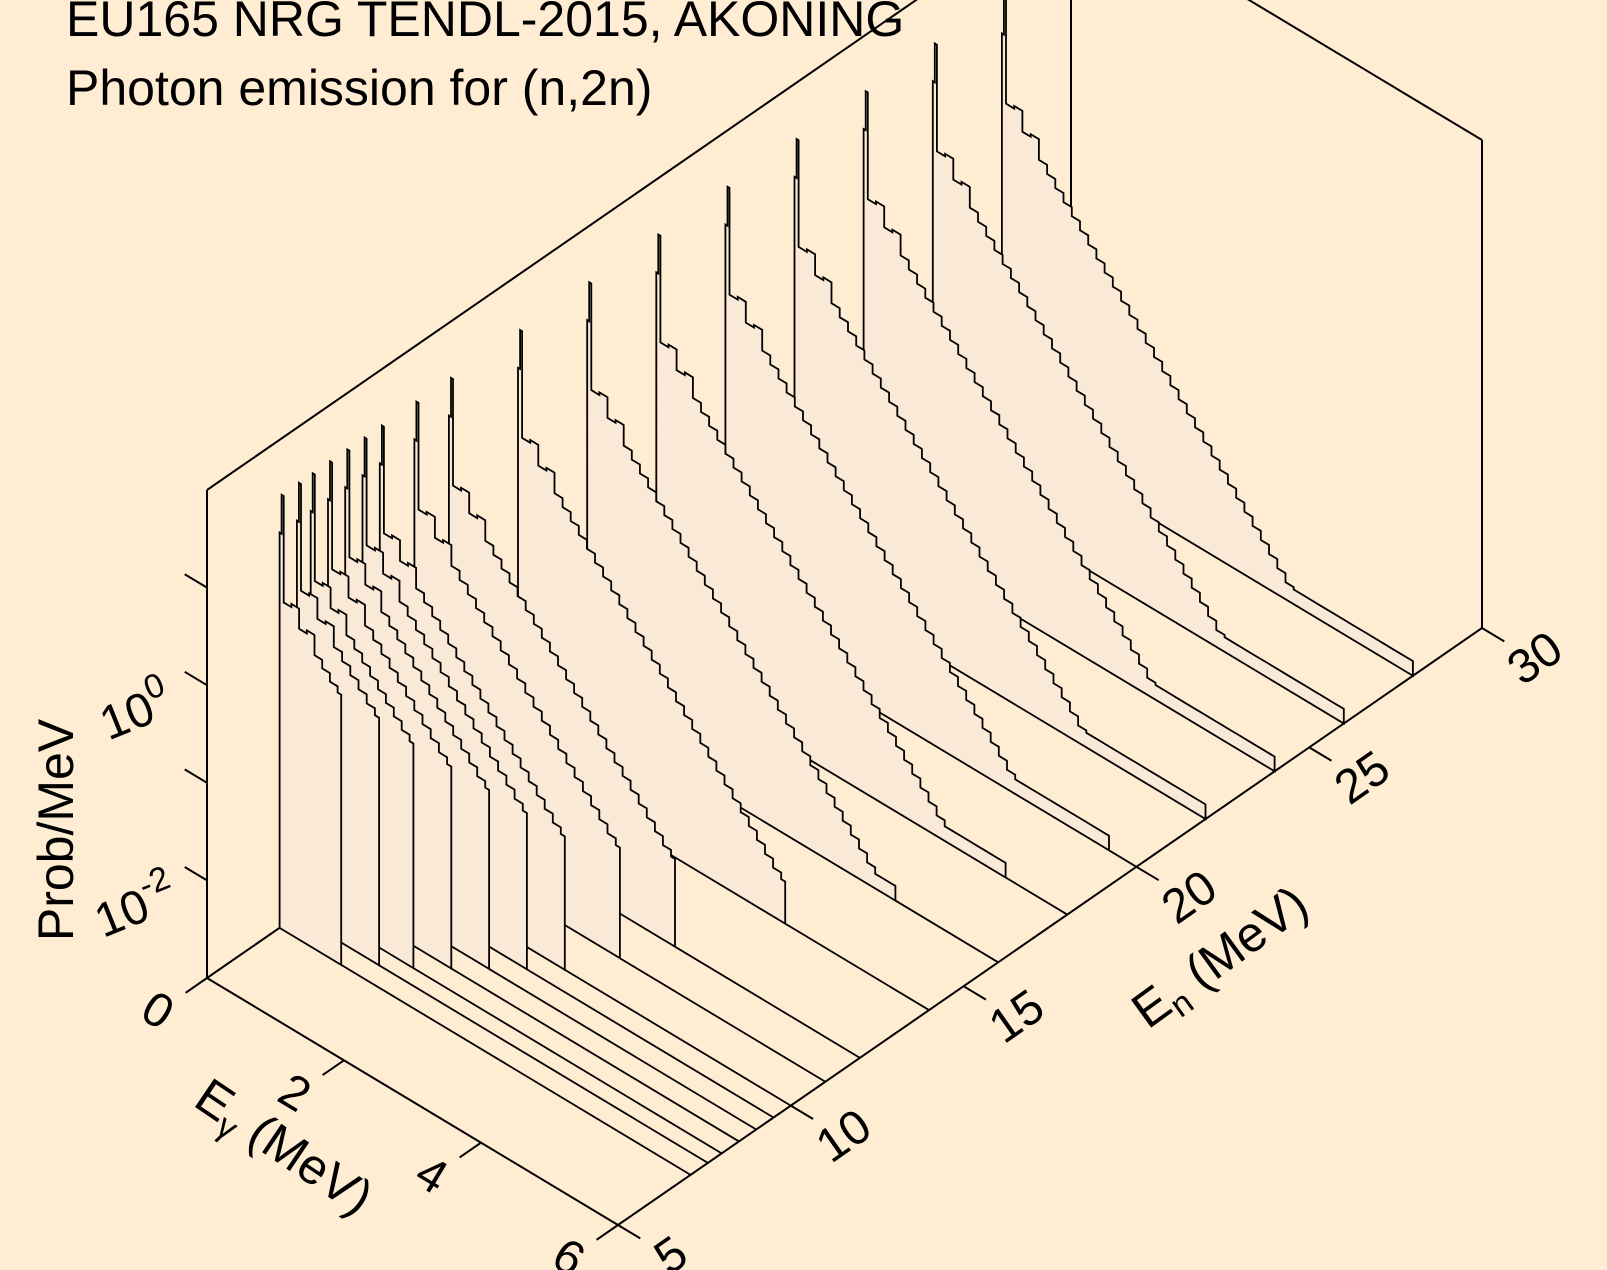 This screenshot has height=1270, width=1607. What do you see at coordinates (671, 1248) in the screenshot?
I see `tick-label-y-5: 5` at bounding box center [671, 1248].